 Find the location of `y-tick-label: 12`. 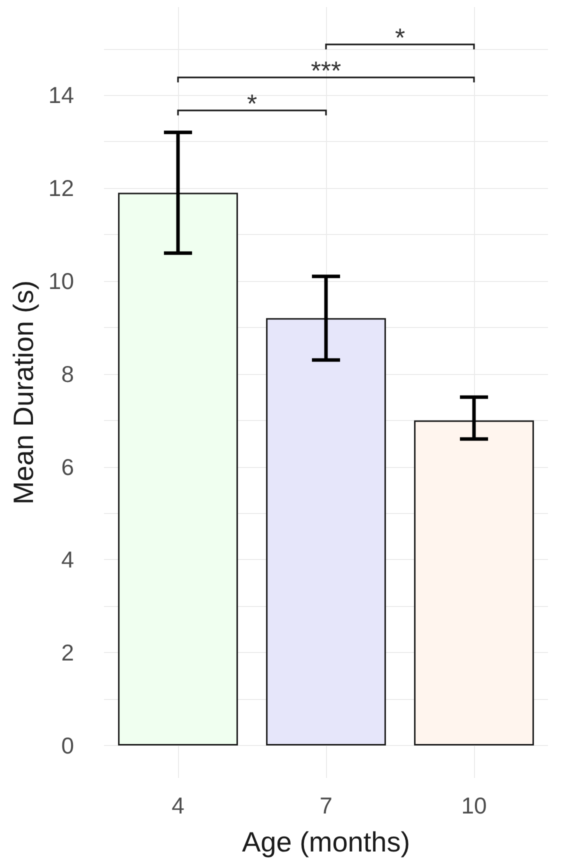

y-tick-label: 12 is located at coordinates (61, 188).